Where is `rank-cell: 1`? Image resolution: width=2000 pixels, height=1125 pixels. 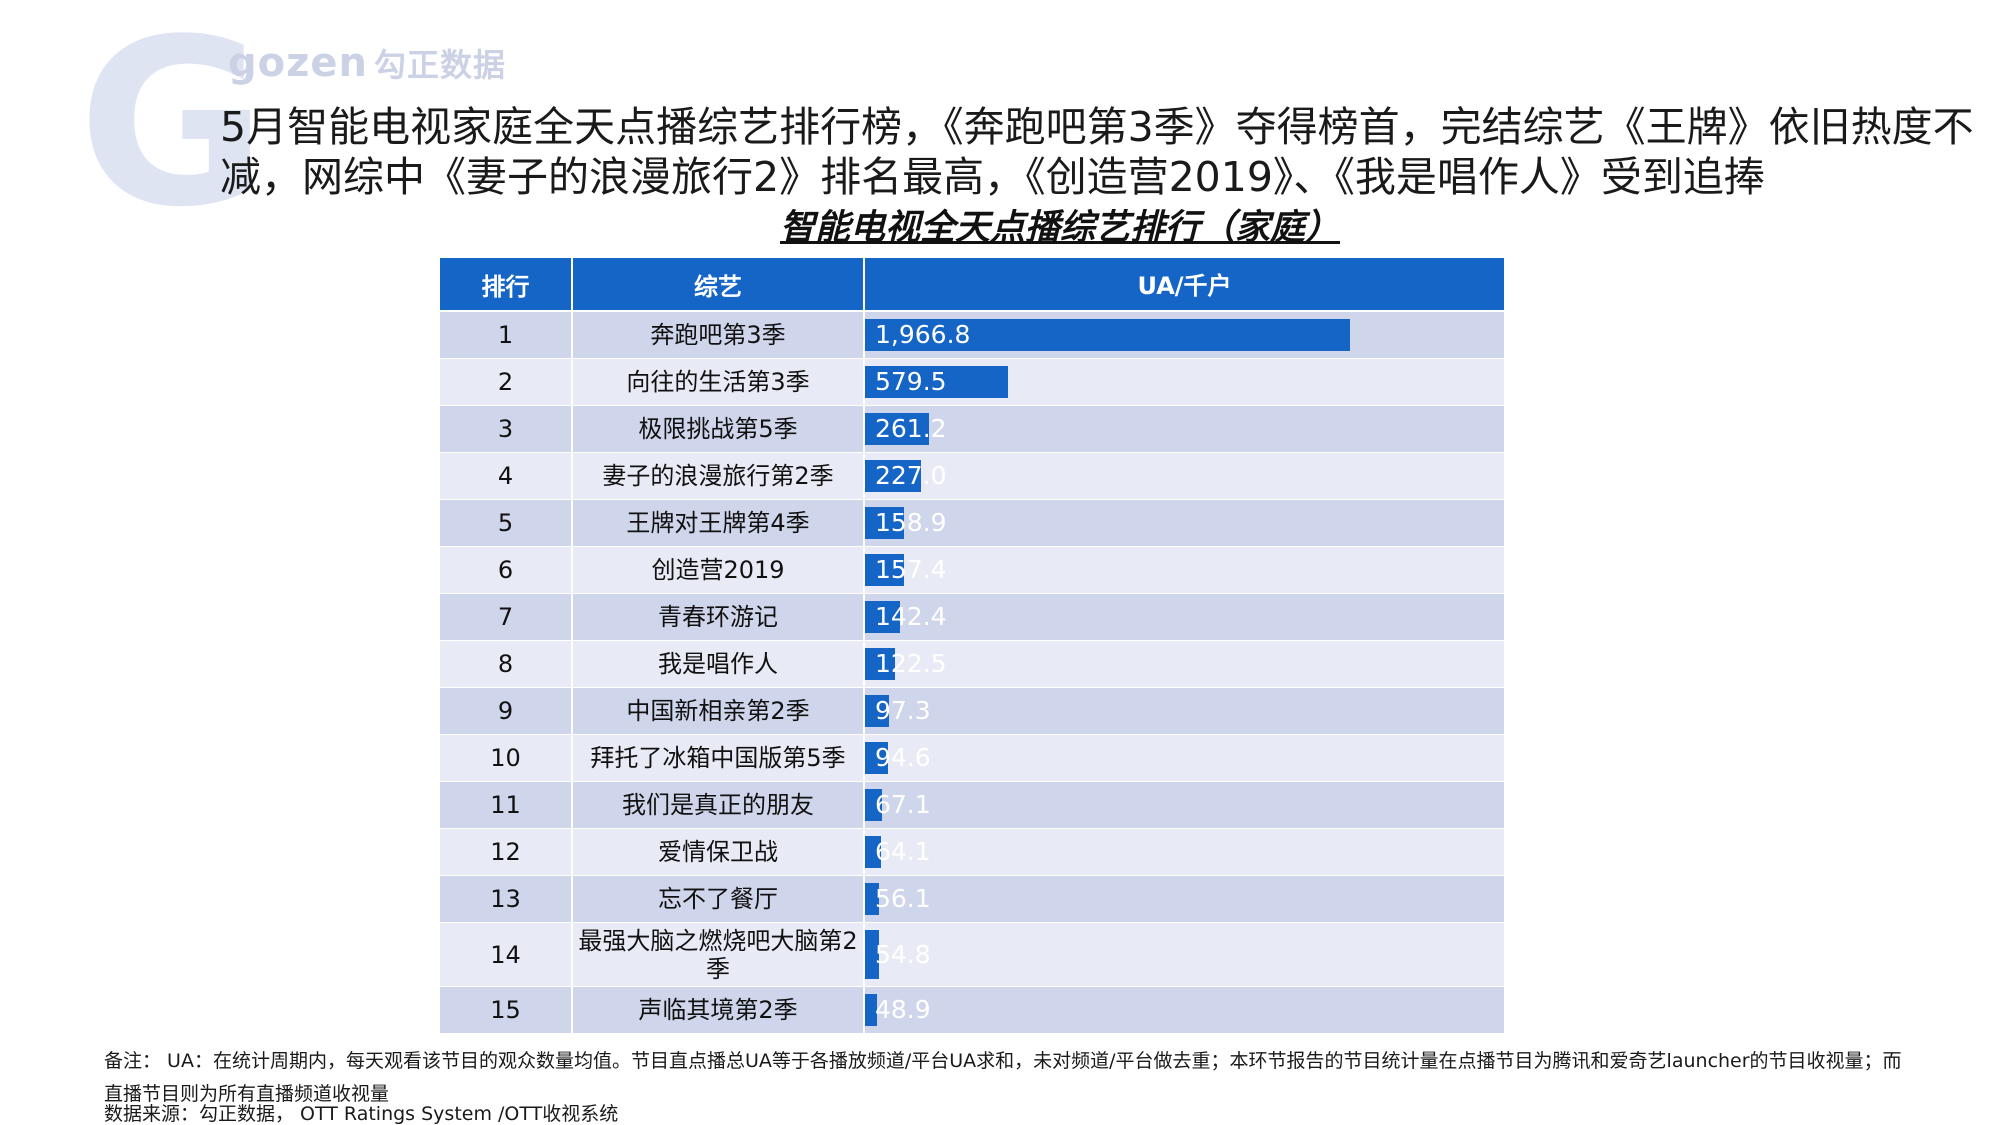 rank-cell: 1 is located at coordinates (505, 335).